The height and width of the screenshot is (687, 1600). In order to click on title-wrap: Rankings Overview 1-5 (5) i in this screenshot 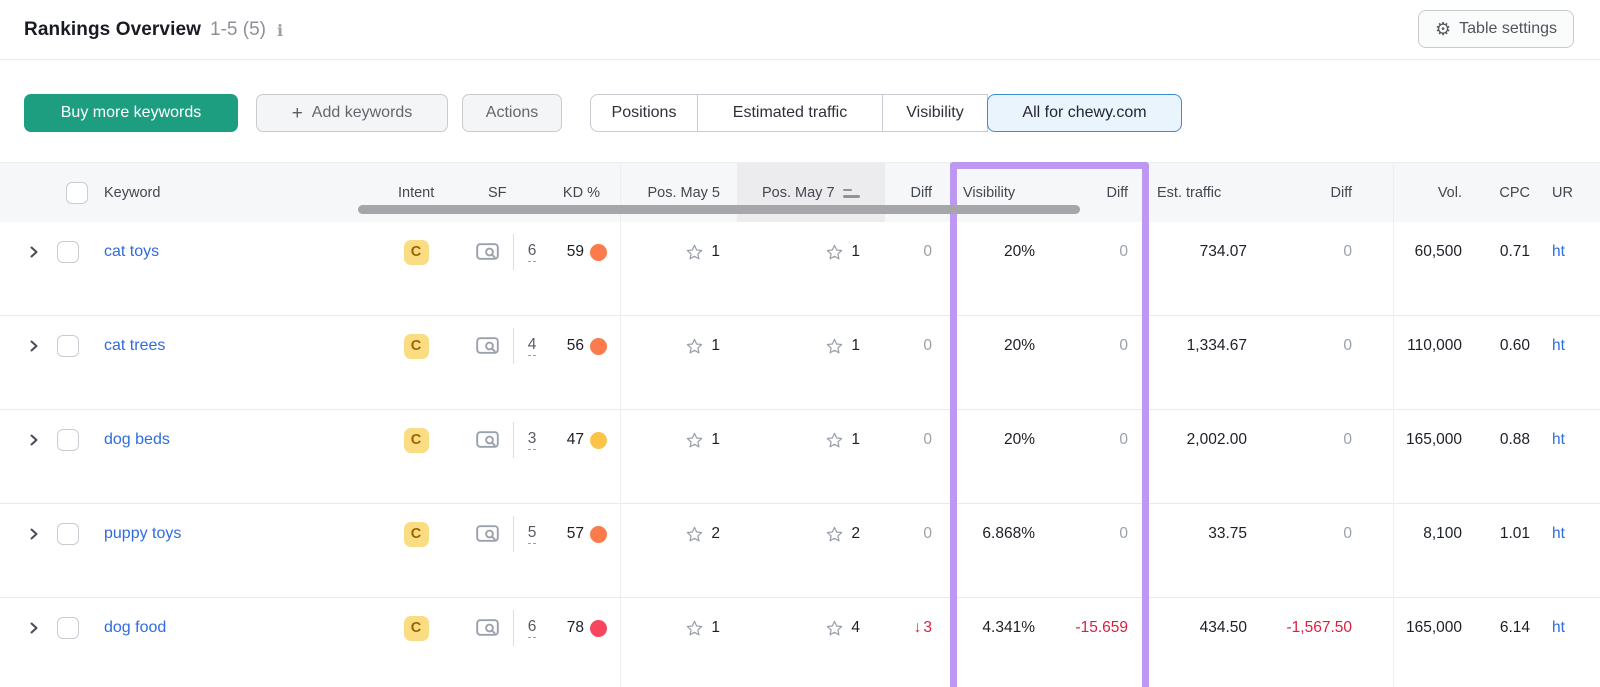, I will do `click(153, 30)`.